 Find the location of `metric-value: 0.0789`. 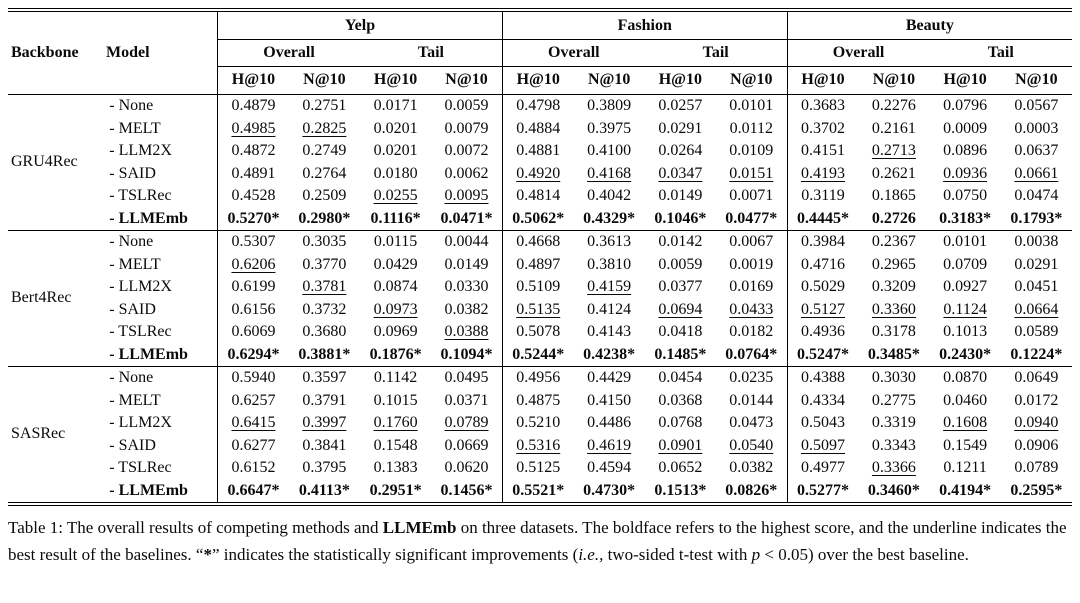

metric-value: 0.0789 is located at coordinates (1036, 467).